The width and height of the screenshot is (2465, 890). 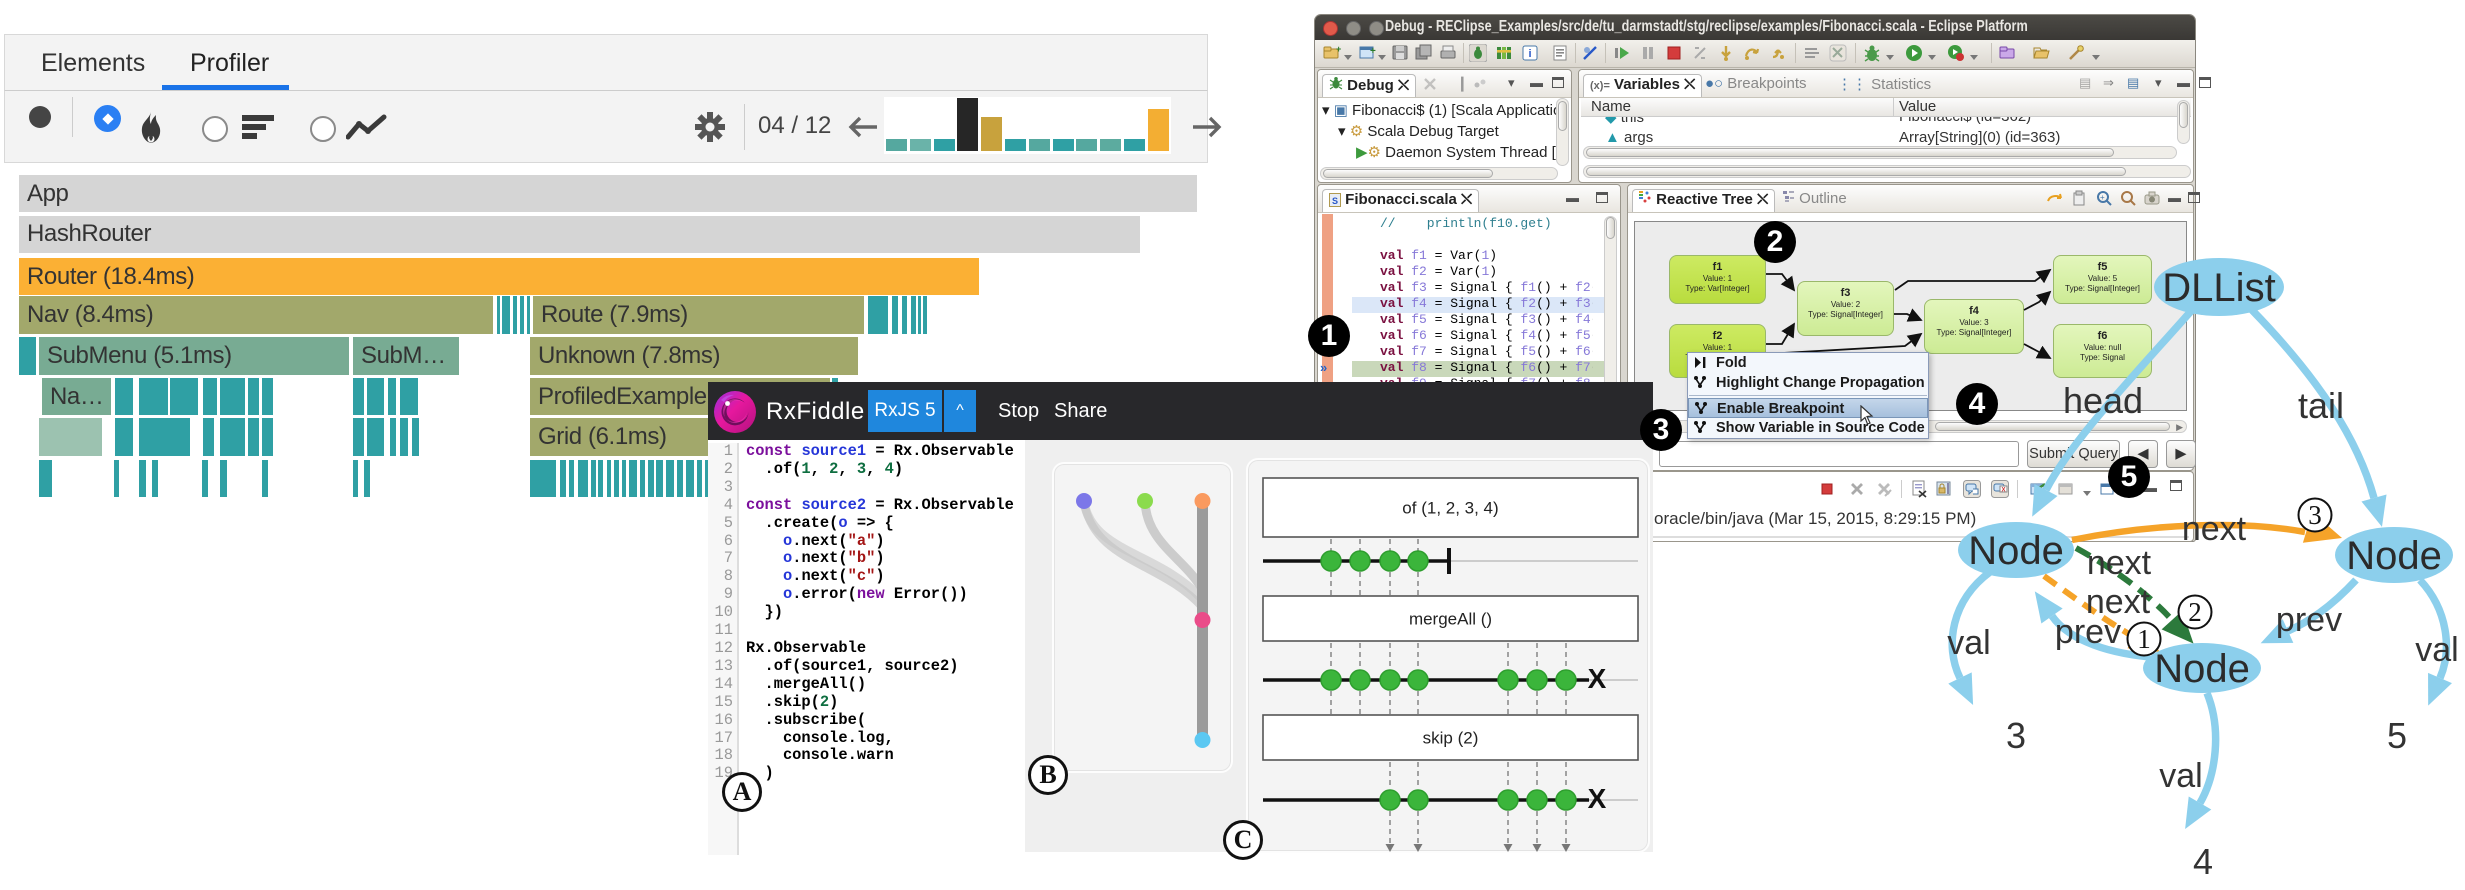 What do you see at coordinates (1451, 738) in the screenshot?
I see `svg-text: skip (2)` at bounding box center [1451, 738].